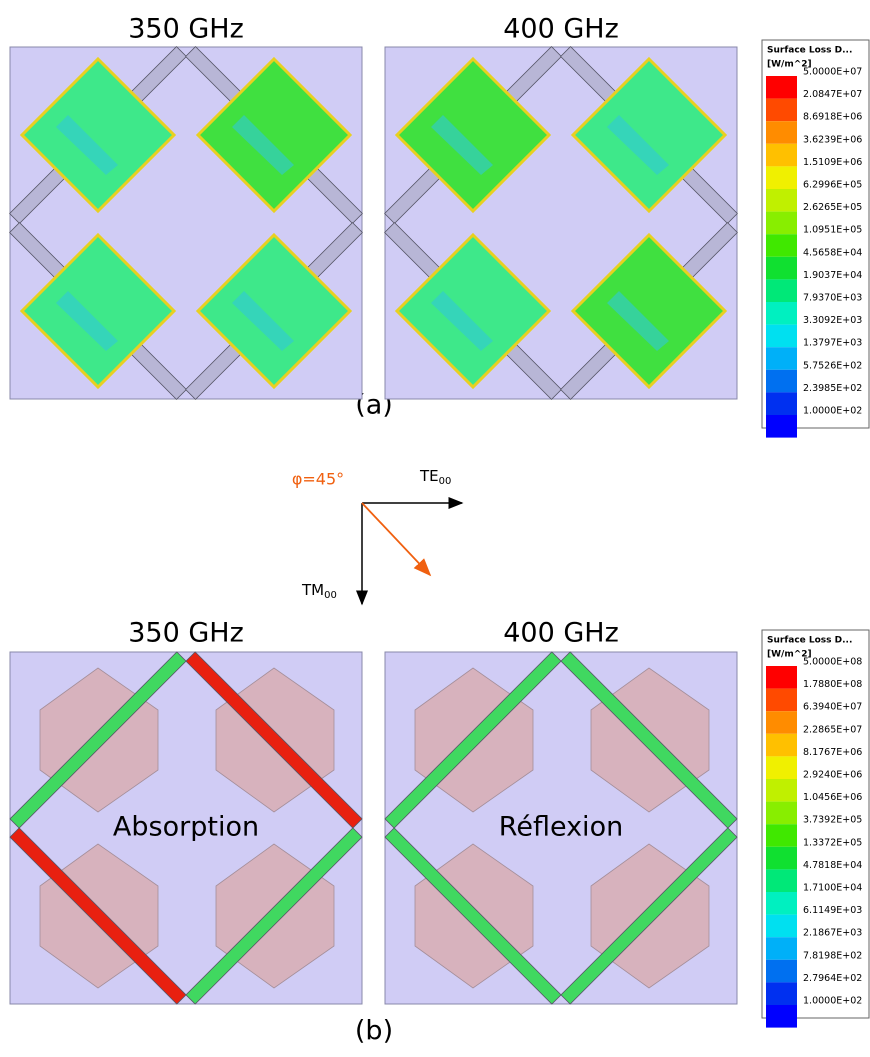  What do you see at coordinates (832, 94) in the screenshot?
I see `legend-label: 2.0847E+07` at bounding box center [832, 94].